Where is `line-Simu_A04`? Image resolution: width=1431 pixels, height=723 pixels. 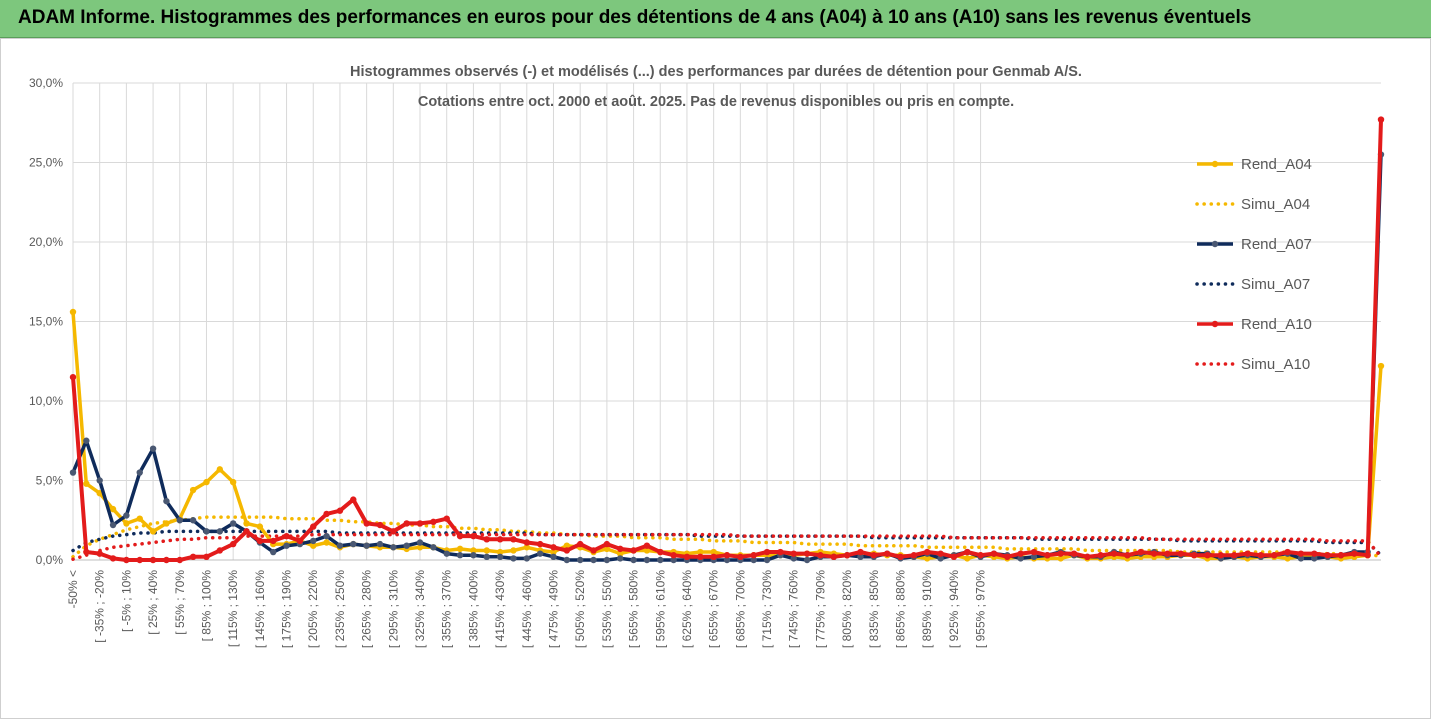 line-Simu_A04 is located at coordinates (727, 537).